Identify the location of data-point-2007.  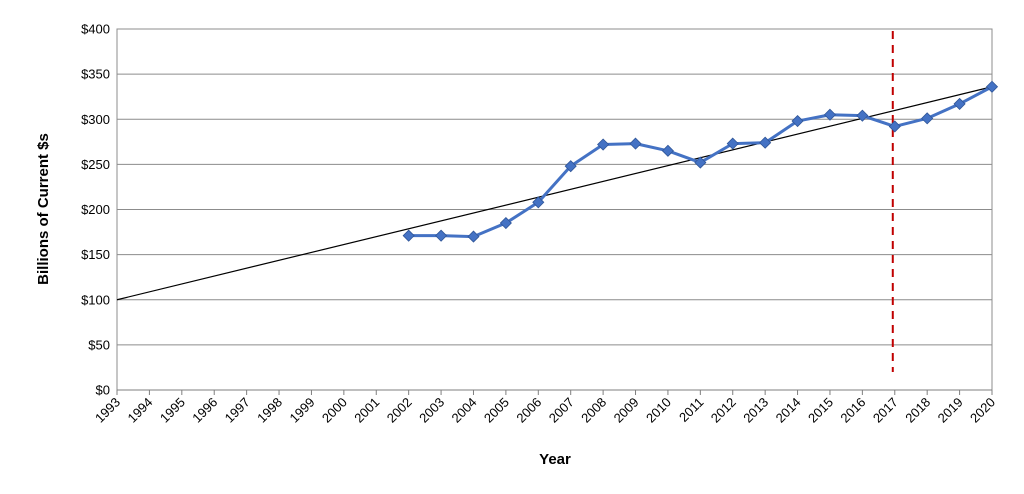
(570, 166).